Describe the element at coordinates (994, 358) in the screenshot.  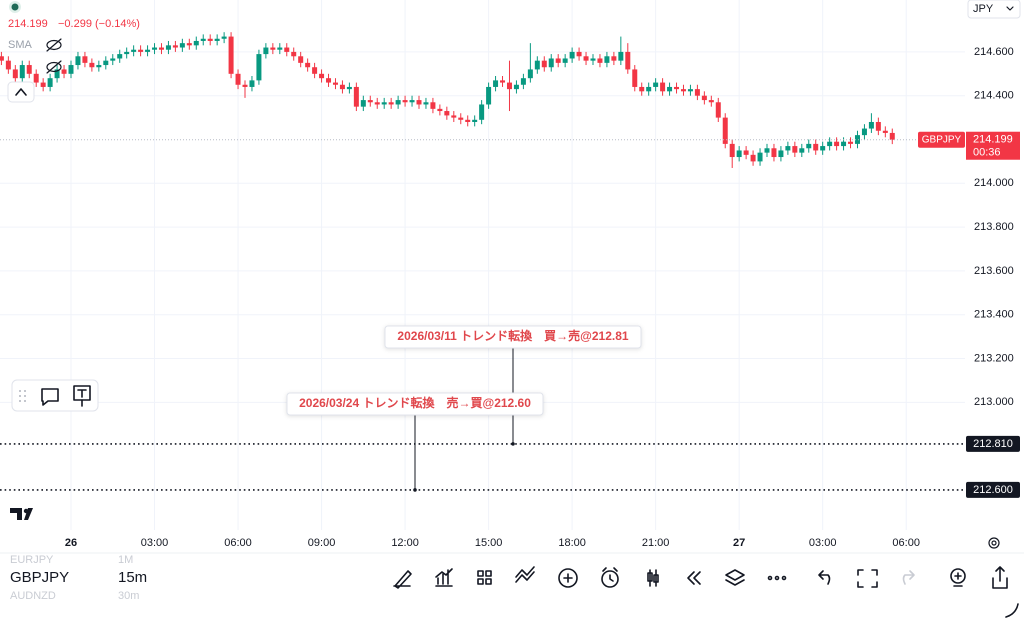
I see `y-tick-label: 213.200` at that location.